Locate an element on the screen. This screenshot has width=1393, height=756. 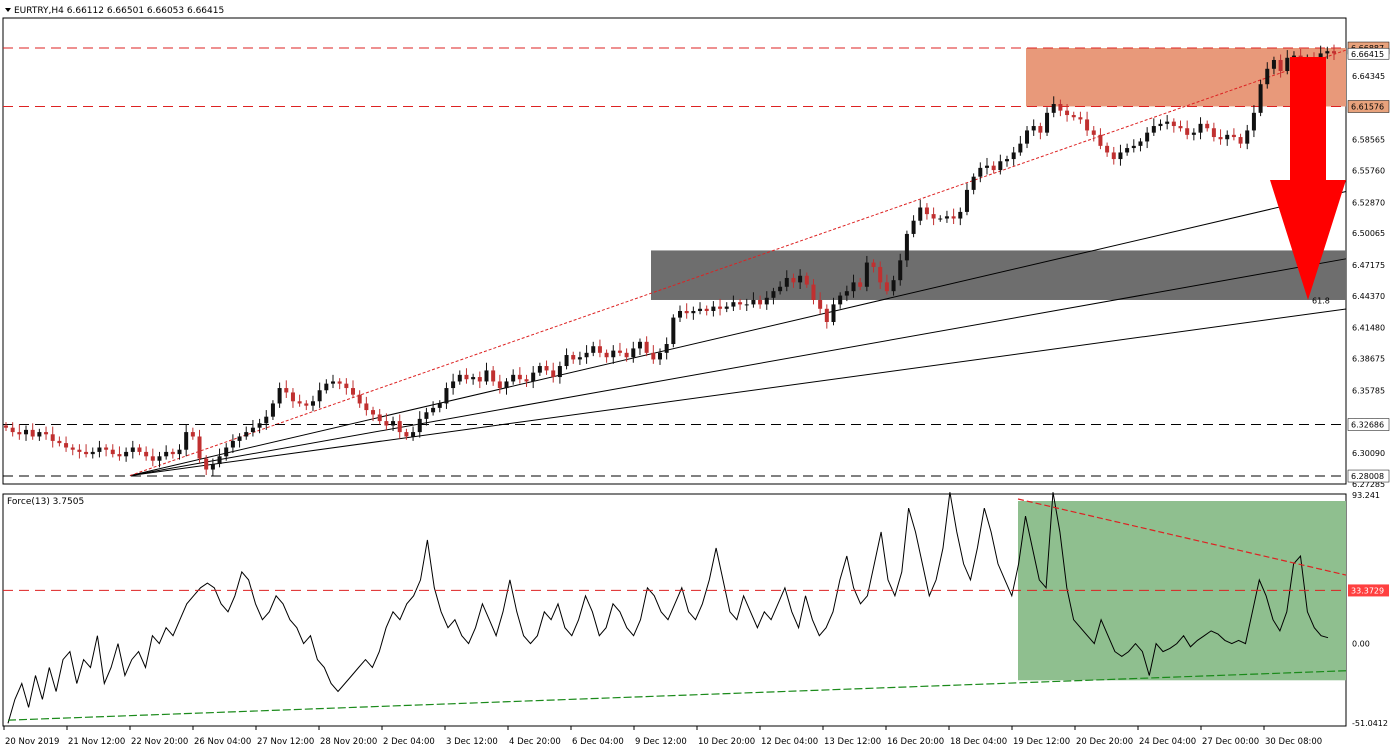
x-axis-label: 6 Dec 04:00 is located at coordinates (598, 742).